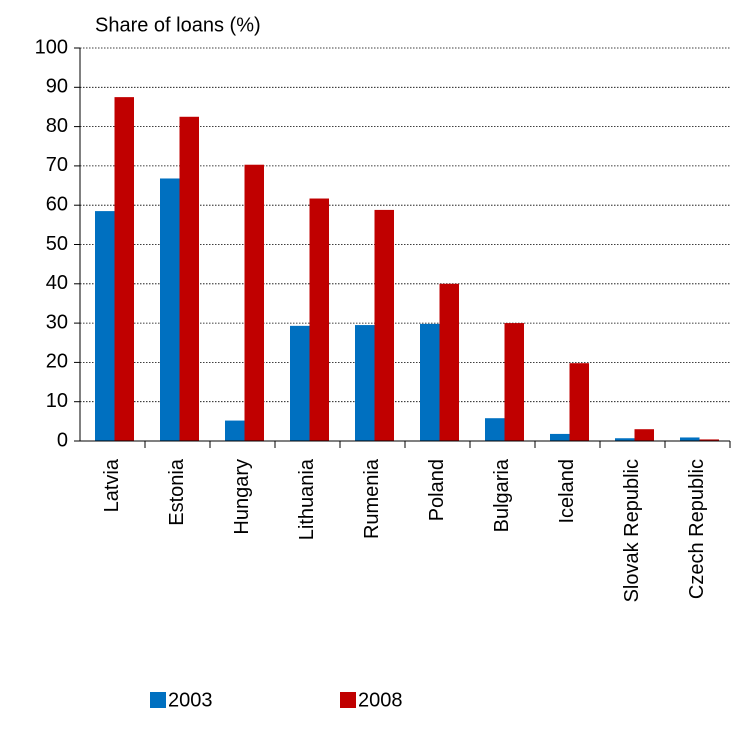 The image size is (731, 741). Describe the element at coordinates (51, 47) in the screenshot. I see `y-tick-label: 100` at that location.